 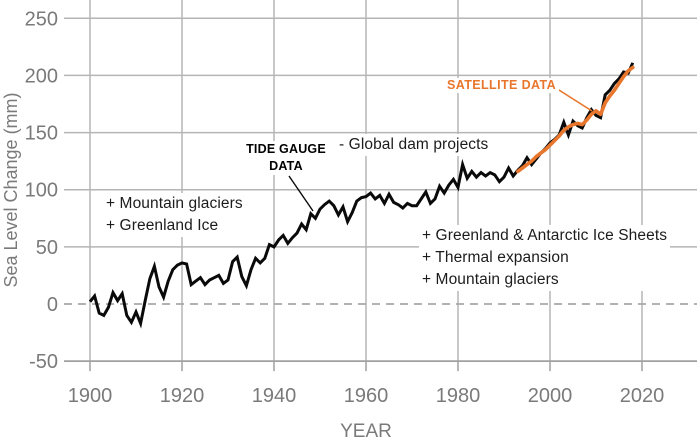 I want to click on annotation-line-greenland-ice: + Greenland Ice, so click(x=162, y=225).